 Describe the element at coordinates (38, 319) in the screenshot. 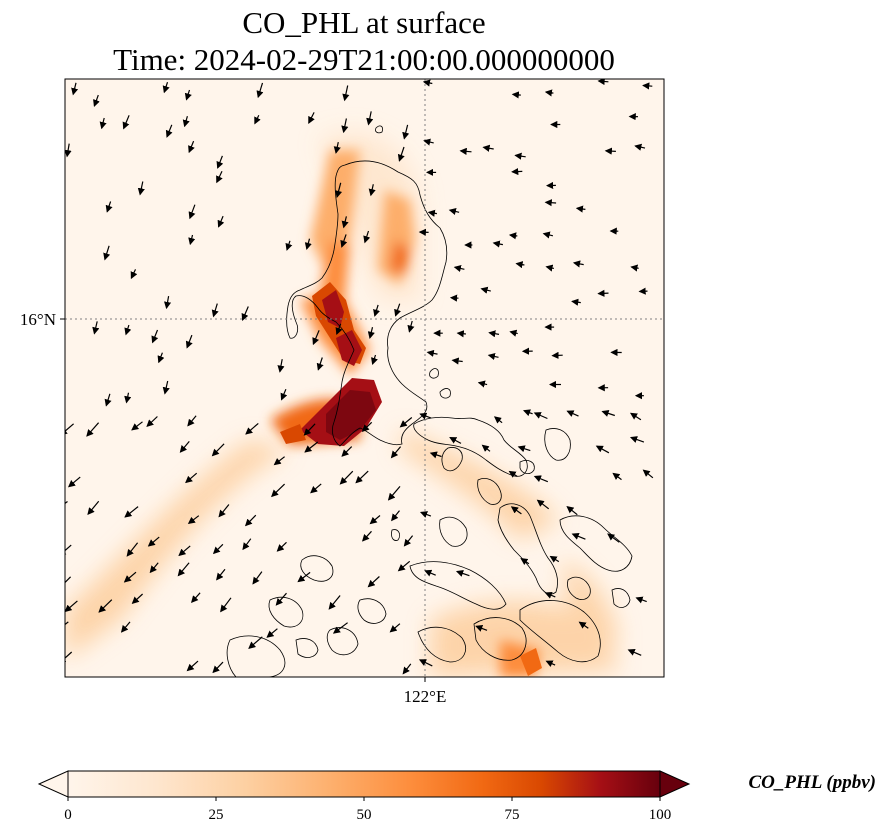

I see `lat-tick-label: 16°N` at that location.